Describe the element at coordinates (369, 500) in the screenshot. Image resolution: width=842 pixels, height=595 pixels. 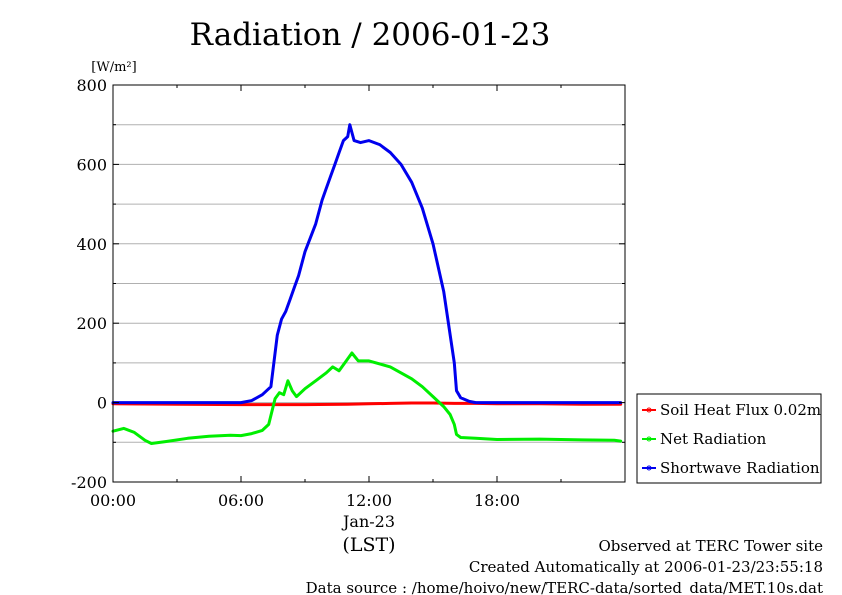
I see `x-tick-label: 12:00` at that location.